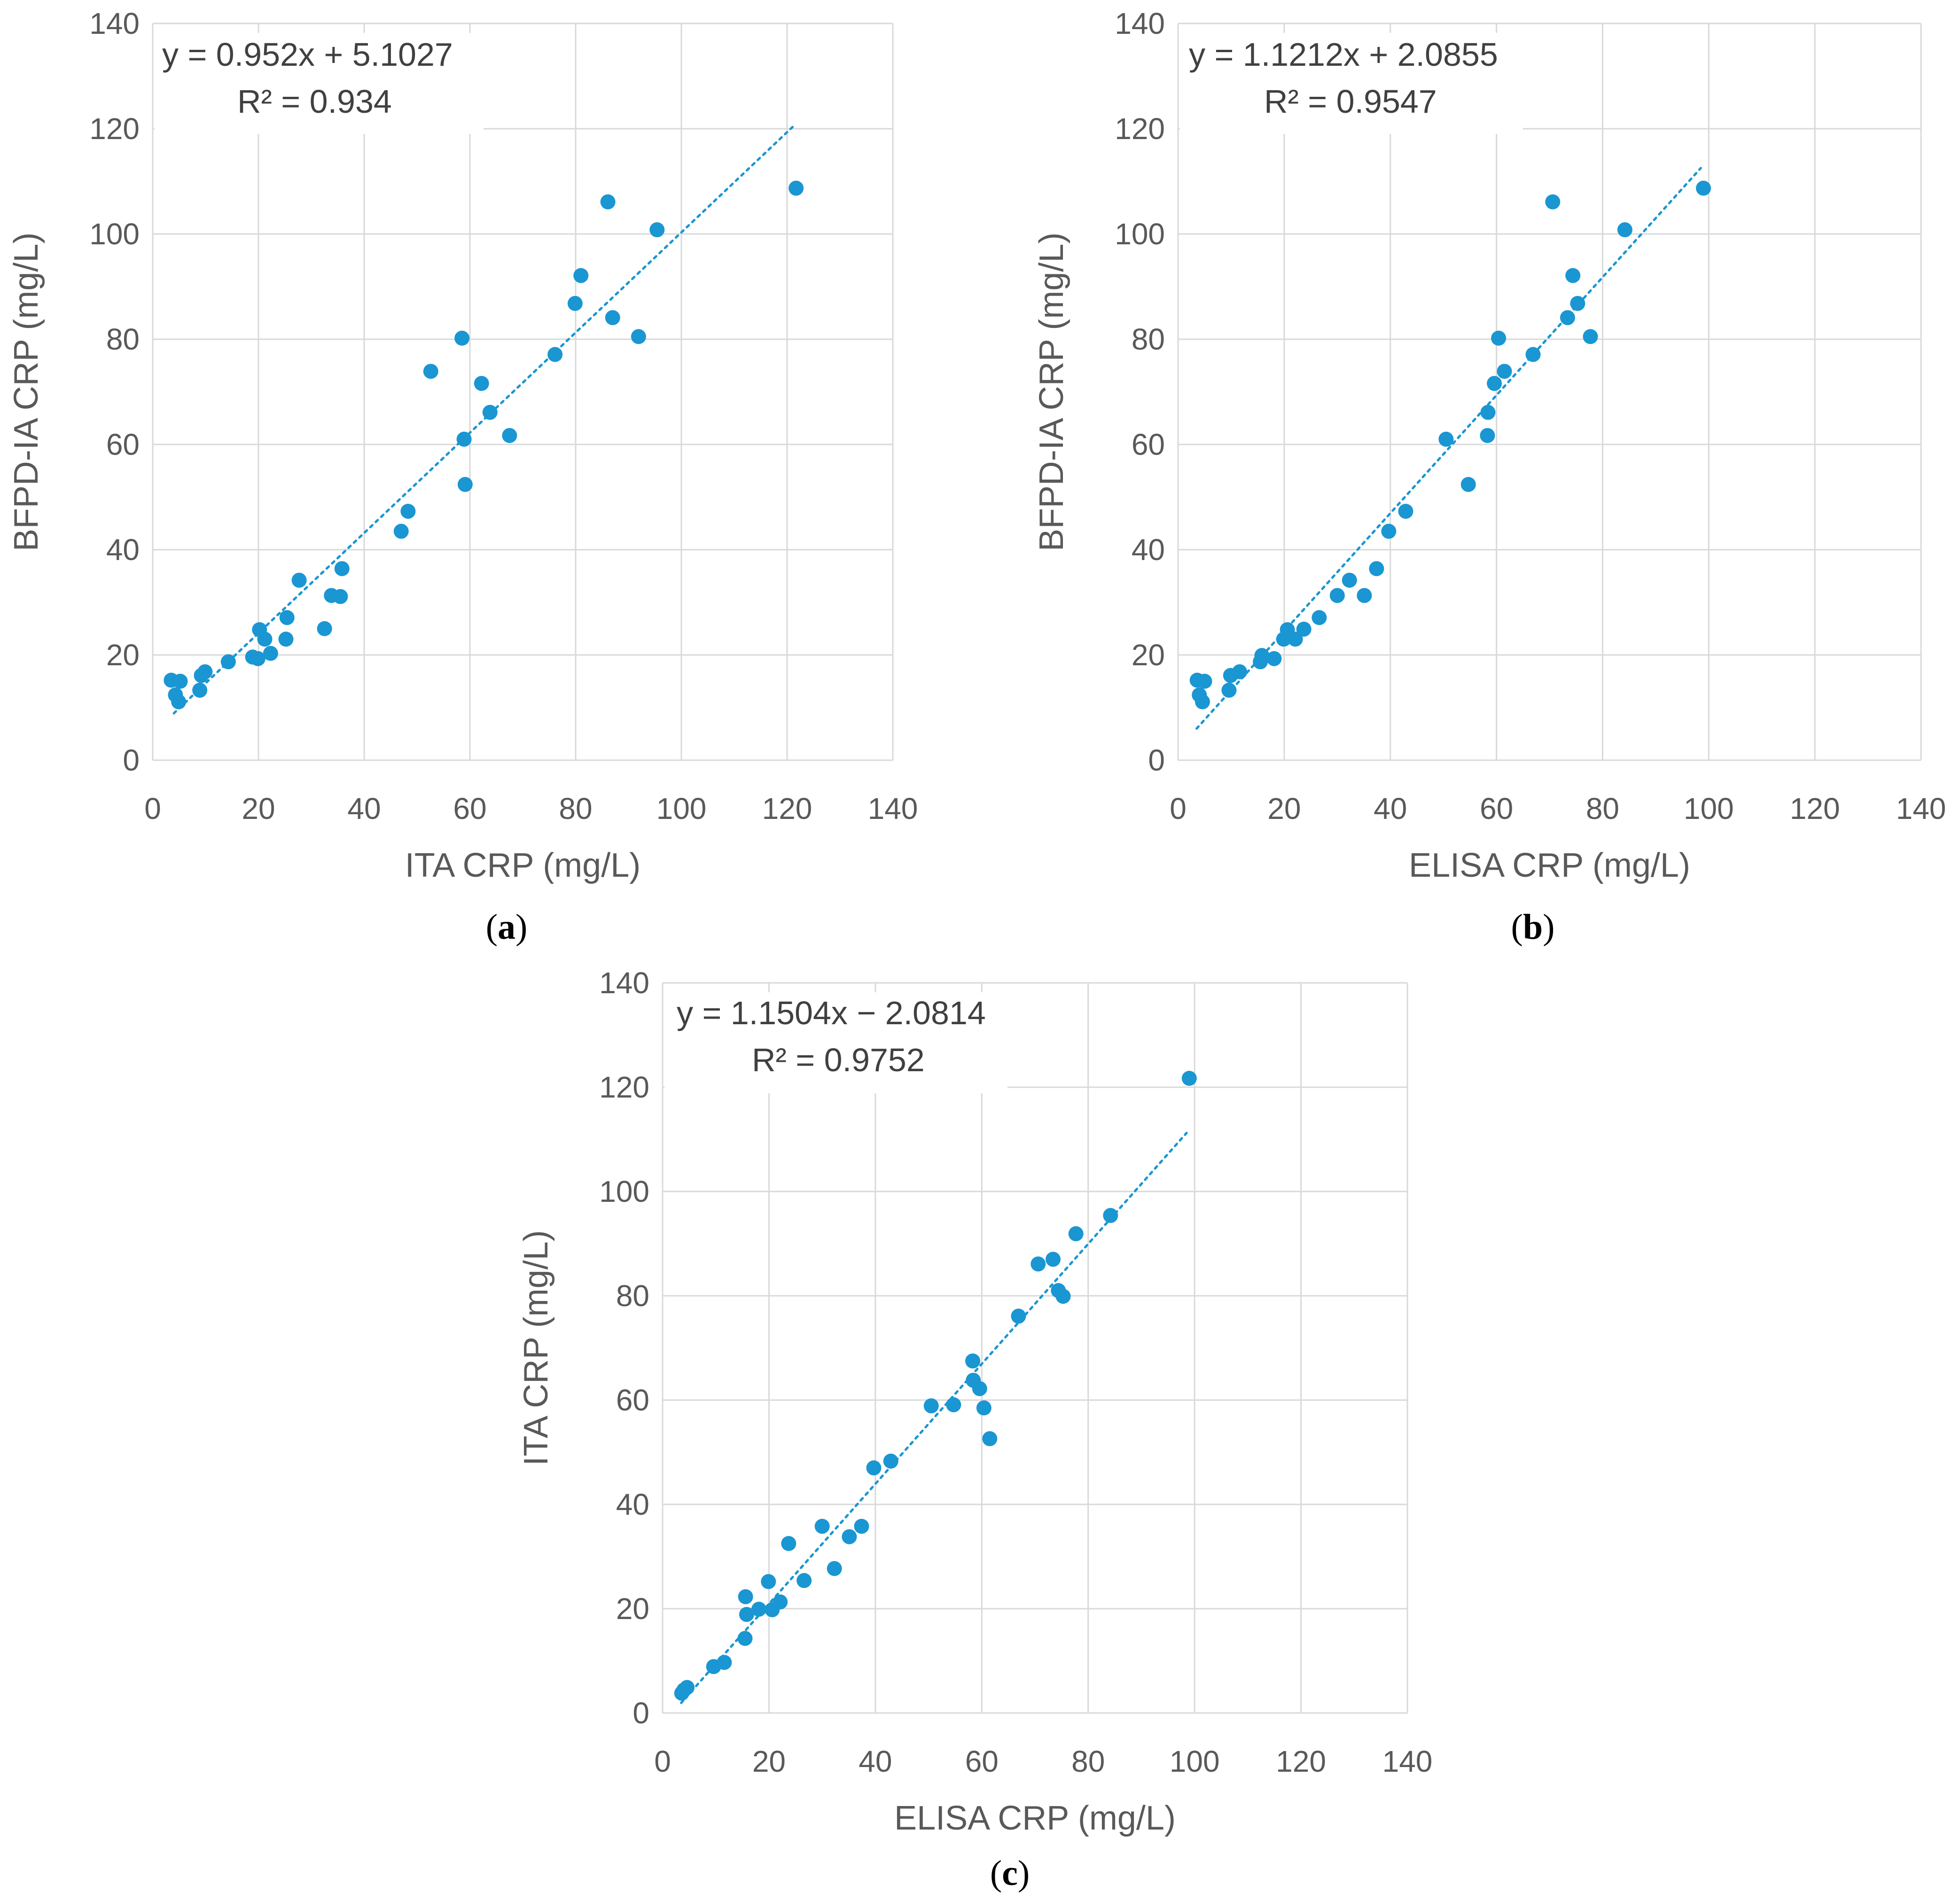 The height and width of the screenshot is (1900, 1960). What do you see at coordinates (114, 392) in the screenshot?
I see `chart-a-y-ticks: 0 20 40 60 80 100 120 140` at bounding box center [114, 392].